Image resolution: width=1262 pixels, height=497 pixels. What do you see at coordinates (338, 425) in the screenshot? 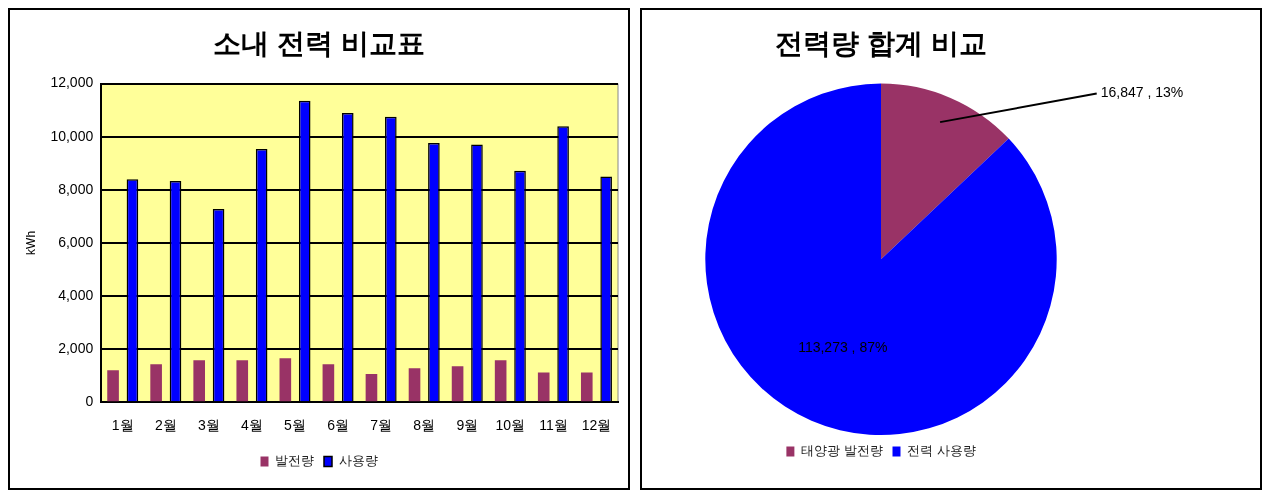
I see `x-tick-label: 6월` at bounding box center [338, 425].